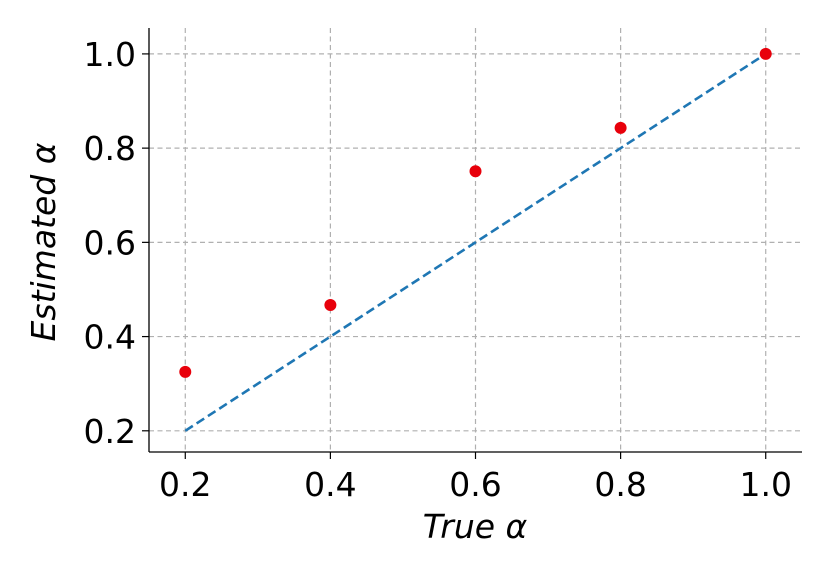 This screenshot has height=577, width=830. I want to click on x-tick-label: 1.0, so click(765, 484).